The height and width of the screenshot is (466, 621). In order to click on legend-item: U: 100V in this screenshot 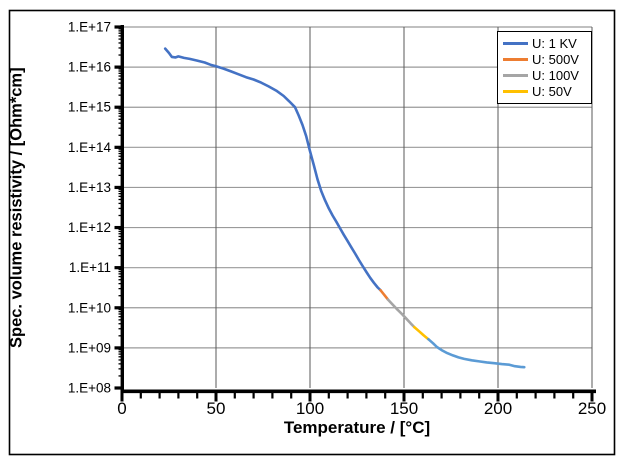, I will do `click(546, 75)`.